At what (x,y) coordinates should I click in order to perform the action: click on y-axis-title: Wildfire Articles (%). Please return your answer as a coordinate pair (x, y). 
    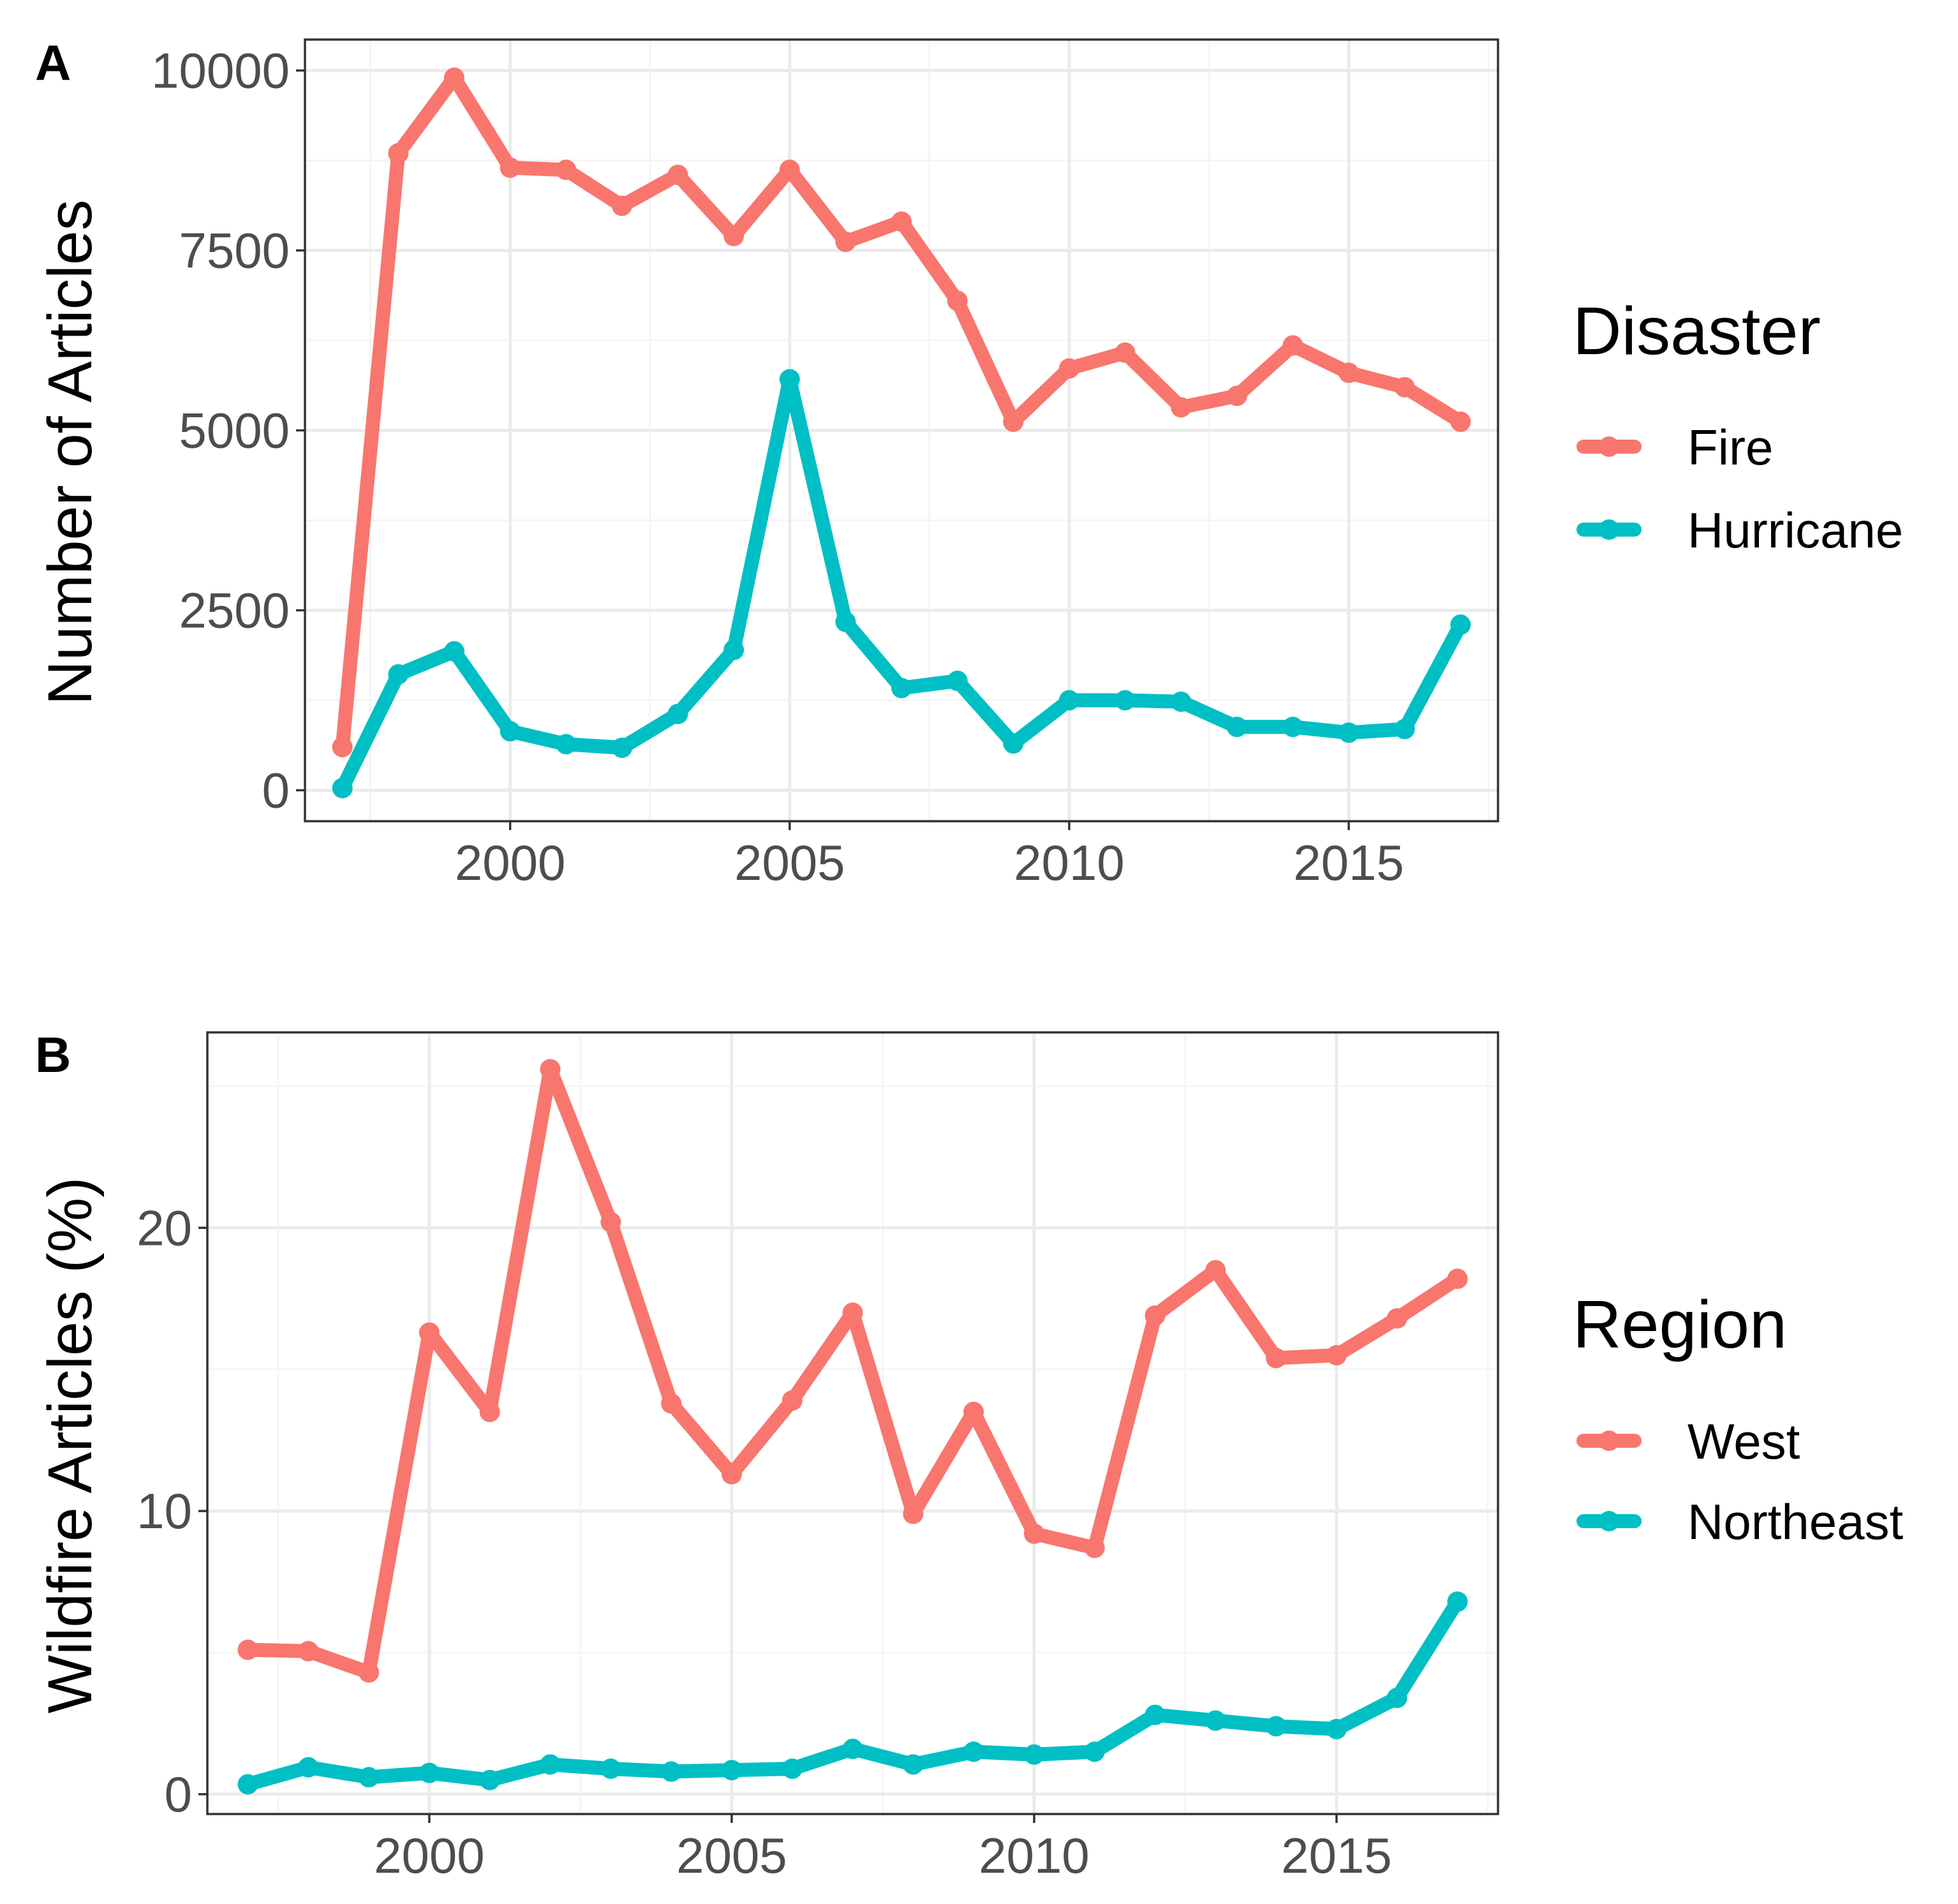
    Looking at the image, I should click on (70, 1445).